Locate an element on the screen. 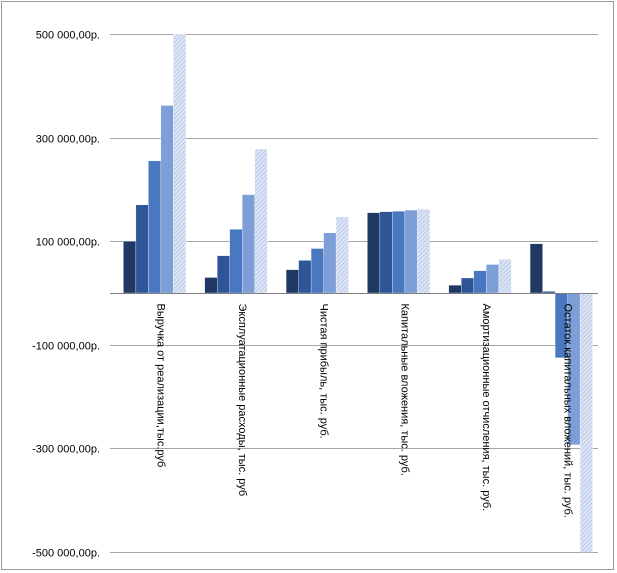 This screenshot has width=617, height=573. y-tick-label: -300 000,00р. is located at coordinates (66, 450).